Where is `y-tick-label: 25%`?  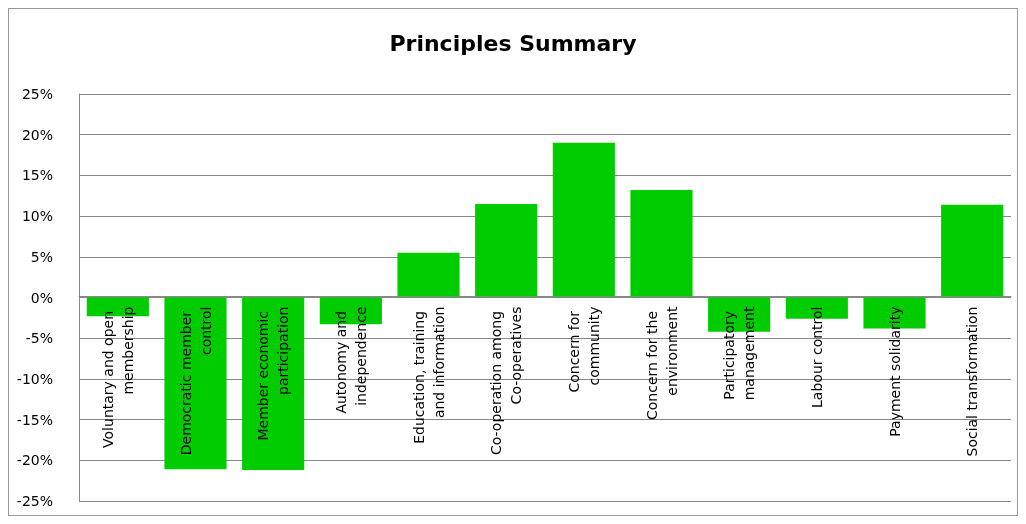 y-tick-label: 25% is located at coordinates (37, 94).